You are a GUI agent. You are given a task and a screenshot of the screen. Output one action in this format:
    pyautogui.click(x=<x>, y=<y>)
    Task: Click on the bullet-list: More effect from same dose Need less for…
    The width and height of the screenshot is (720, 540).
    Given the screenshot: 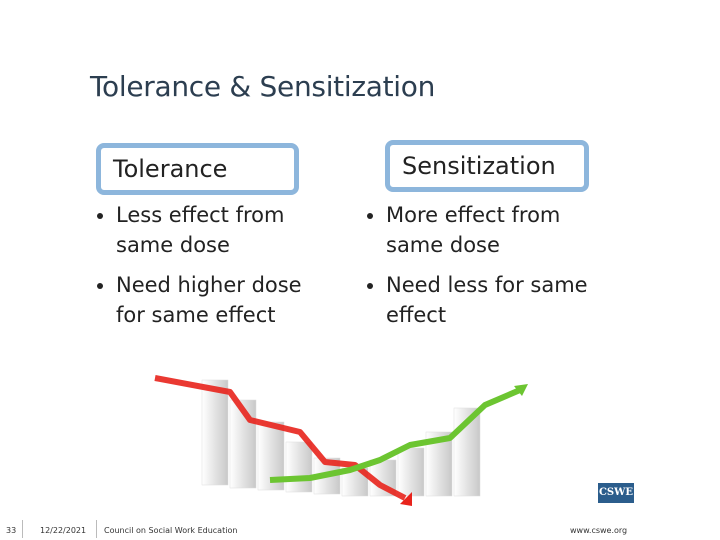 What is the action you would take?
    pyautogui.click(x=485, y=270)
    